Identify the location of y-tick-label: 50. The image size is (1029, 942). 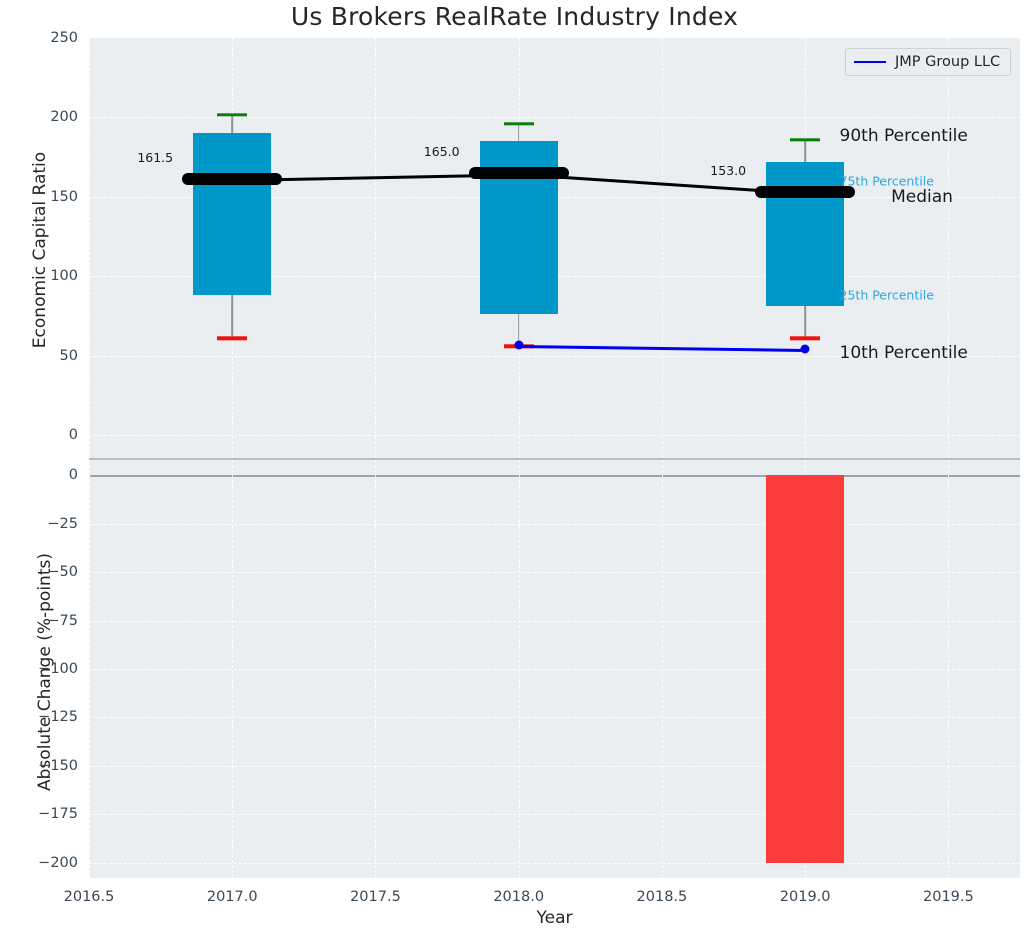
(68, 355).